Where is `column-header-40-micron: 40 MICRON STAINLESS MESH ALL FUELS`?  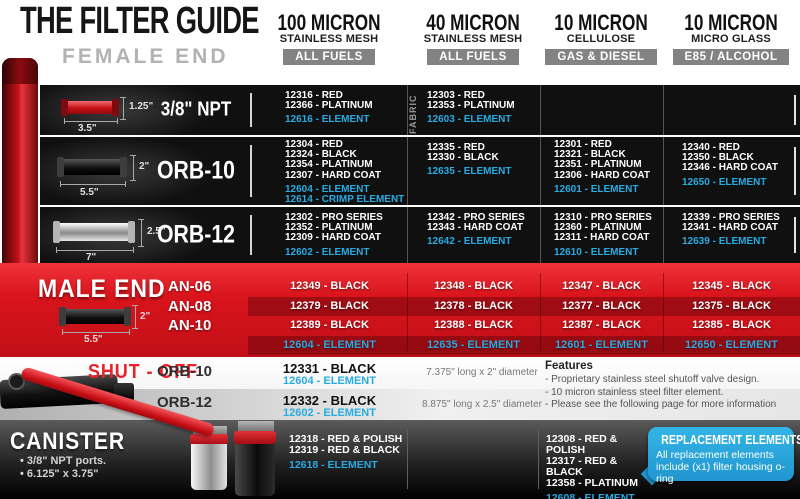
column-header-40-micron: 40 MICRON STAINLESS MESH ALL FUELS is located at coordinates (473, 38).